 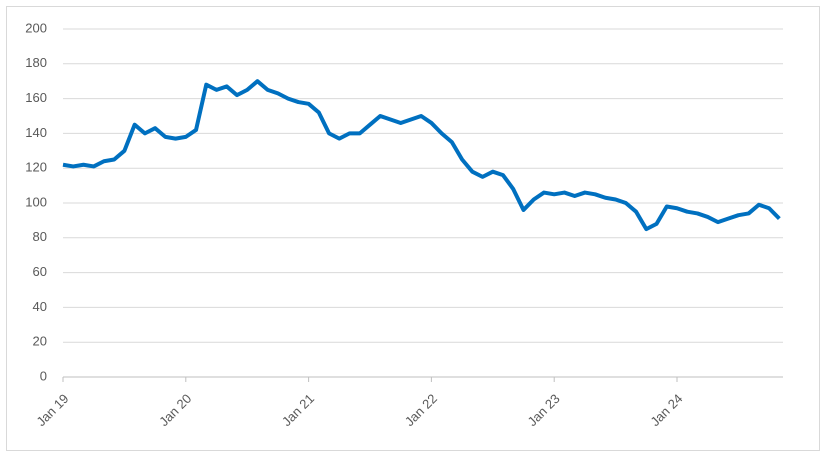 What do you see at coordinates (36, 97) in the screenshot?
I see `y-tick-label: 160` at bounding box center [36, 97].